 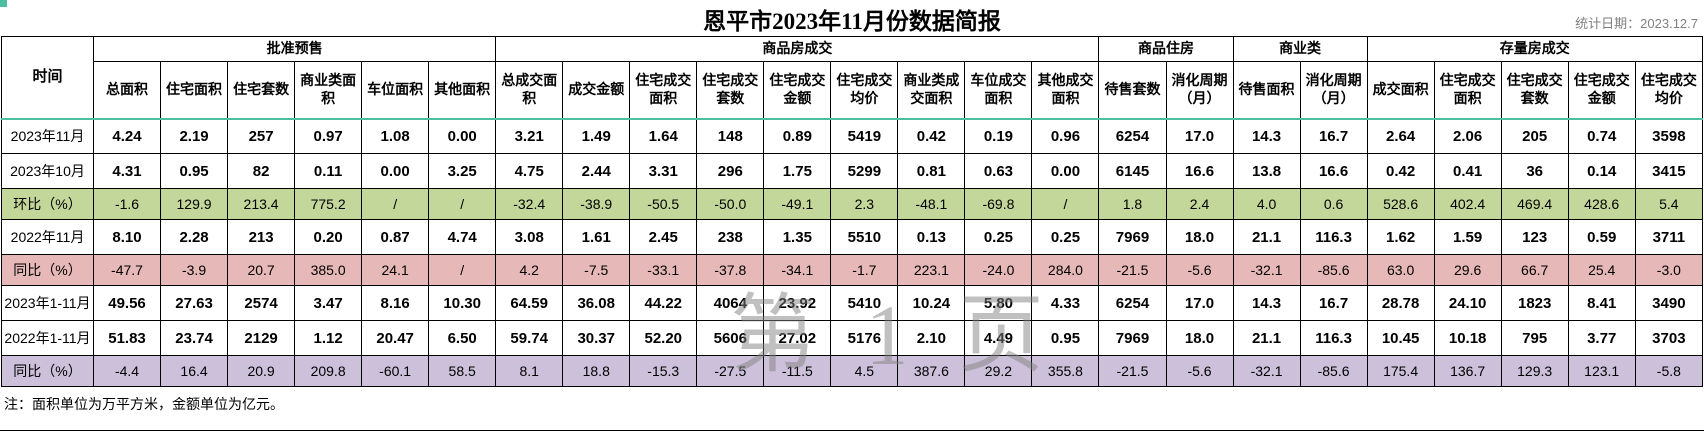 I want to click on col-header: 住宅面积, so click(x=194, y=90).